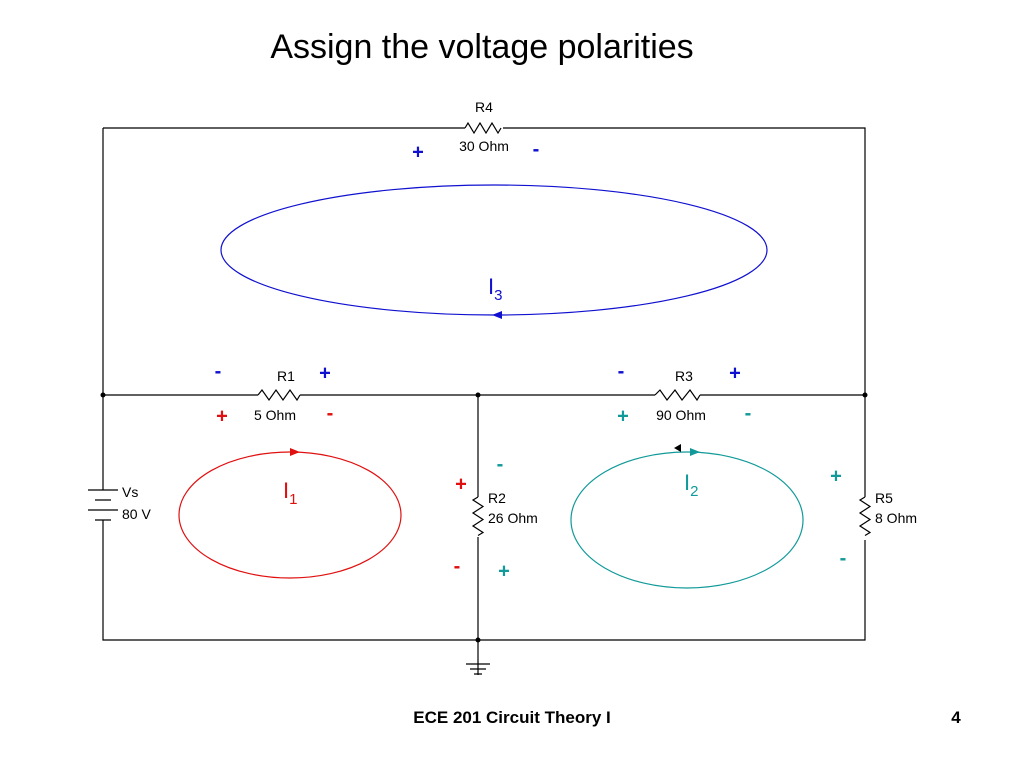  Describe the element at coordinates (691, 485) in the screenshot. I see `loop-label: I2` at that location.